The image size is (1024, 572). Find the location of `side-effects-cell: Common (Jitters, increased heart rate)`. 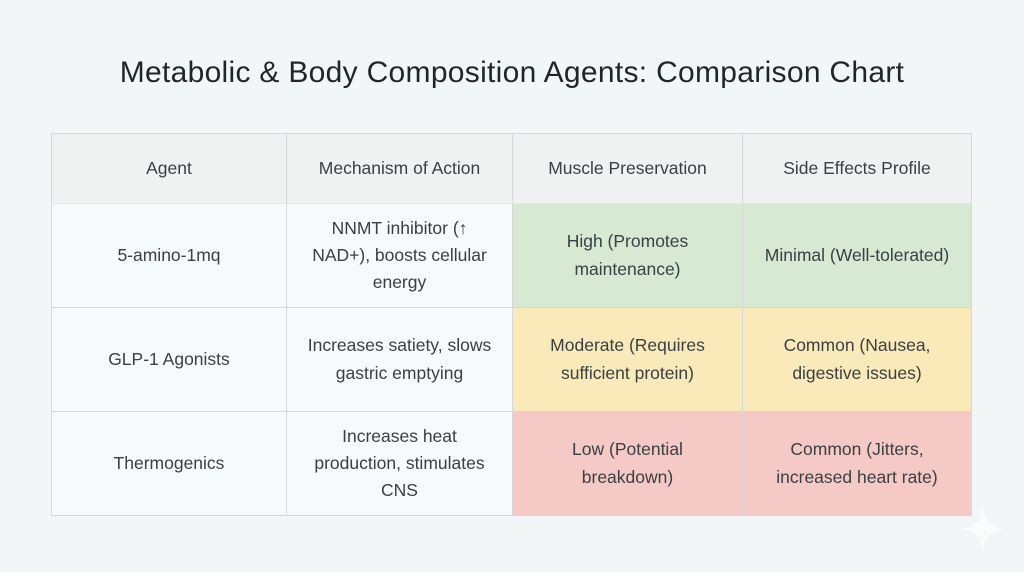

side-effects-cell: Common (Jitters, increased heart rate) is located at coordinates (857, 463).